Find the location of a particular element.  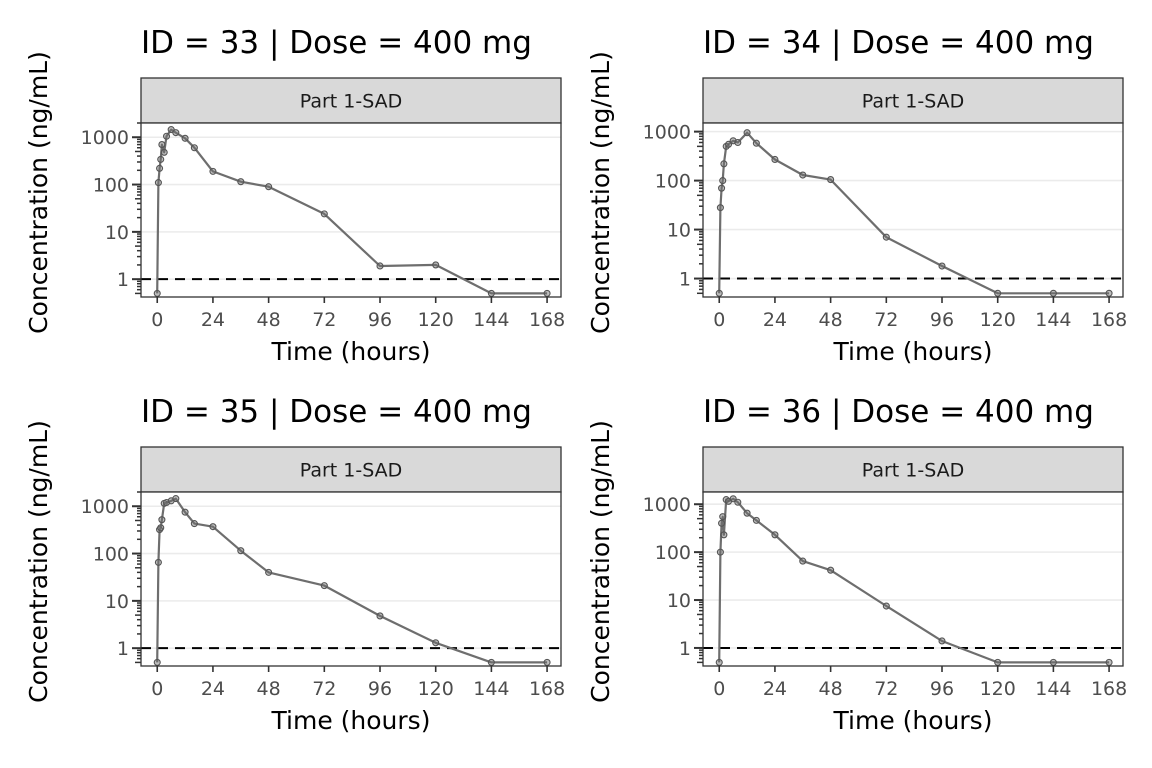

panel-title: ID = 35 | Dose = 400 mg is located at coordinates (336, 412).